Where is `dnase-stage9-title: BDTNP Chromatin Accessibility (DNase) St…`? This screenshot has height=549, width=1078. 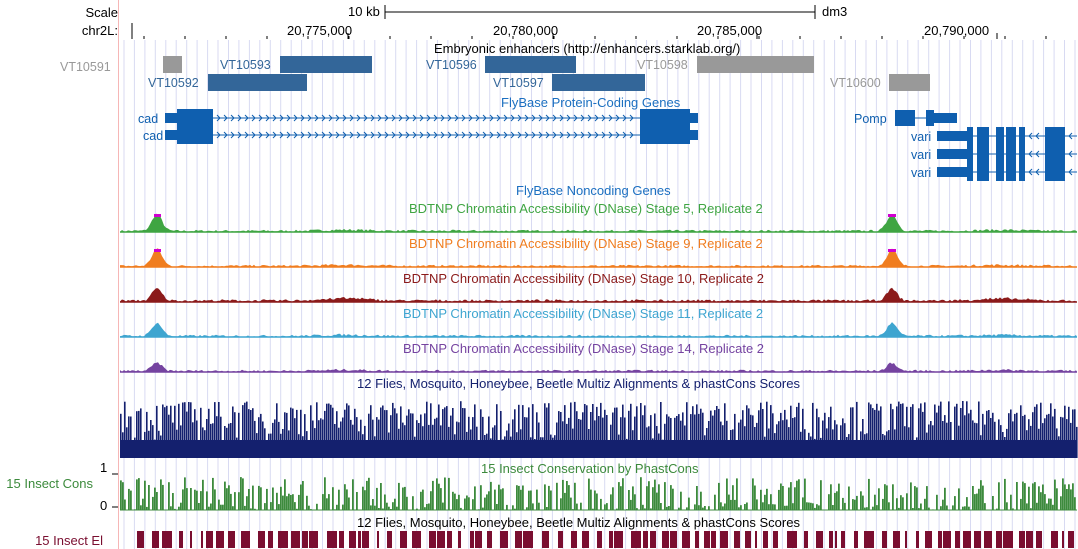 dnase-stage9-title: BDTNP Chromatin Accessibility (DNase) St… is located at coordinates (586, 243).